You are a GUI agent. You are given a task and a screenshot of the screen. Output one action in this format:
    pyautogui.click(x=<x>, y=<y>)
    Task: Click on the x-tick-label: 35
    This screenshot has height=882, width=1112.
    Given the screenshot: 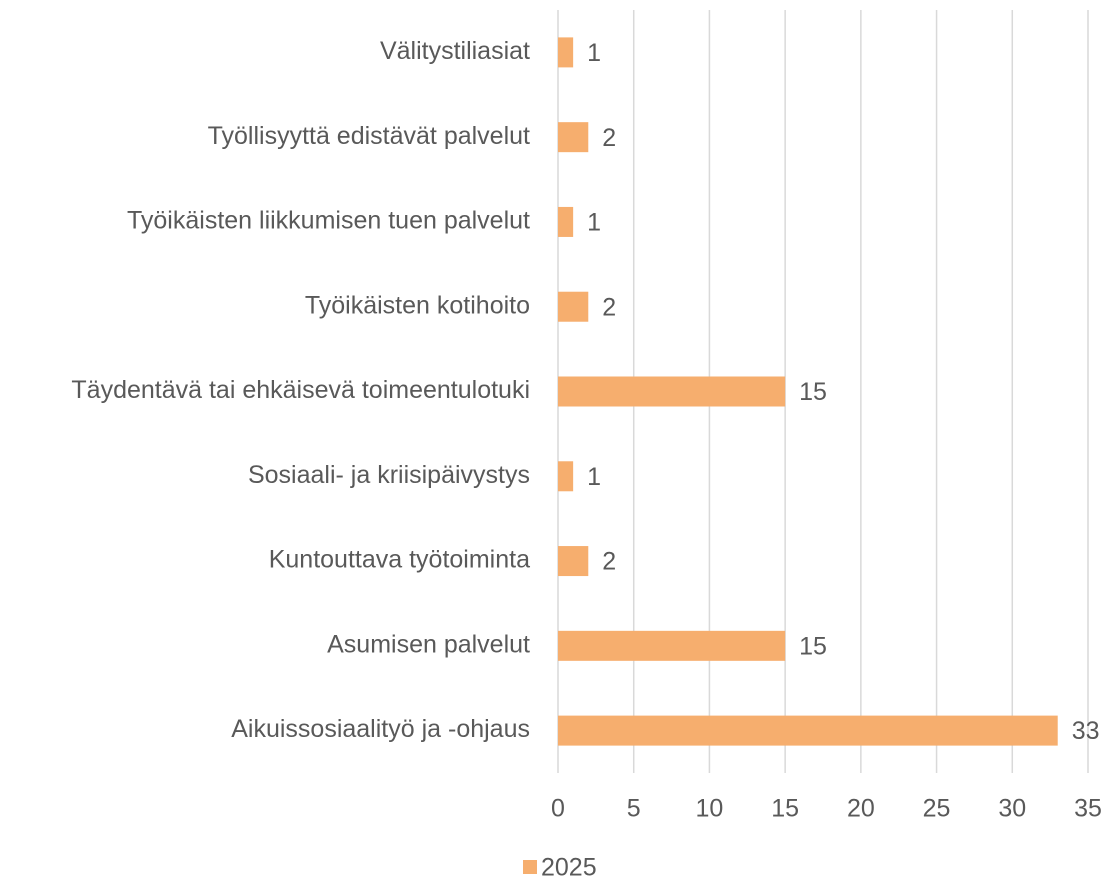 What is the action you would take?
    pyautogui.click(x=1088, y=809)
    